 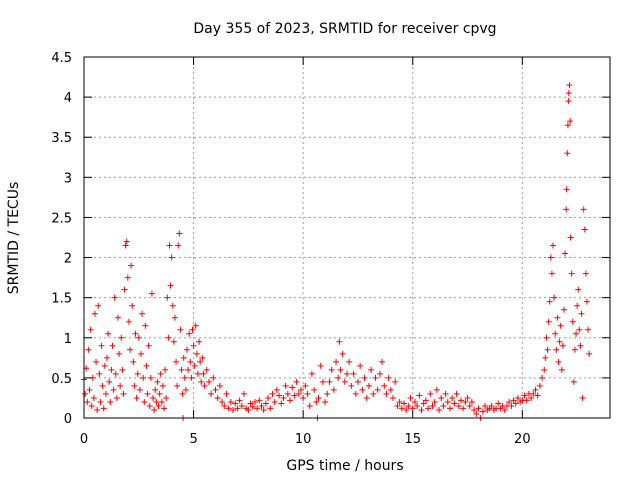 I want to click on y-tick-label: 4.5, so click(x=61, y=58).